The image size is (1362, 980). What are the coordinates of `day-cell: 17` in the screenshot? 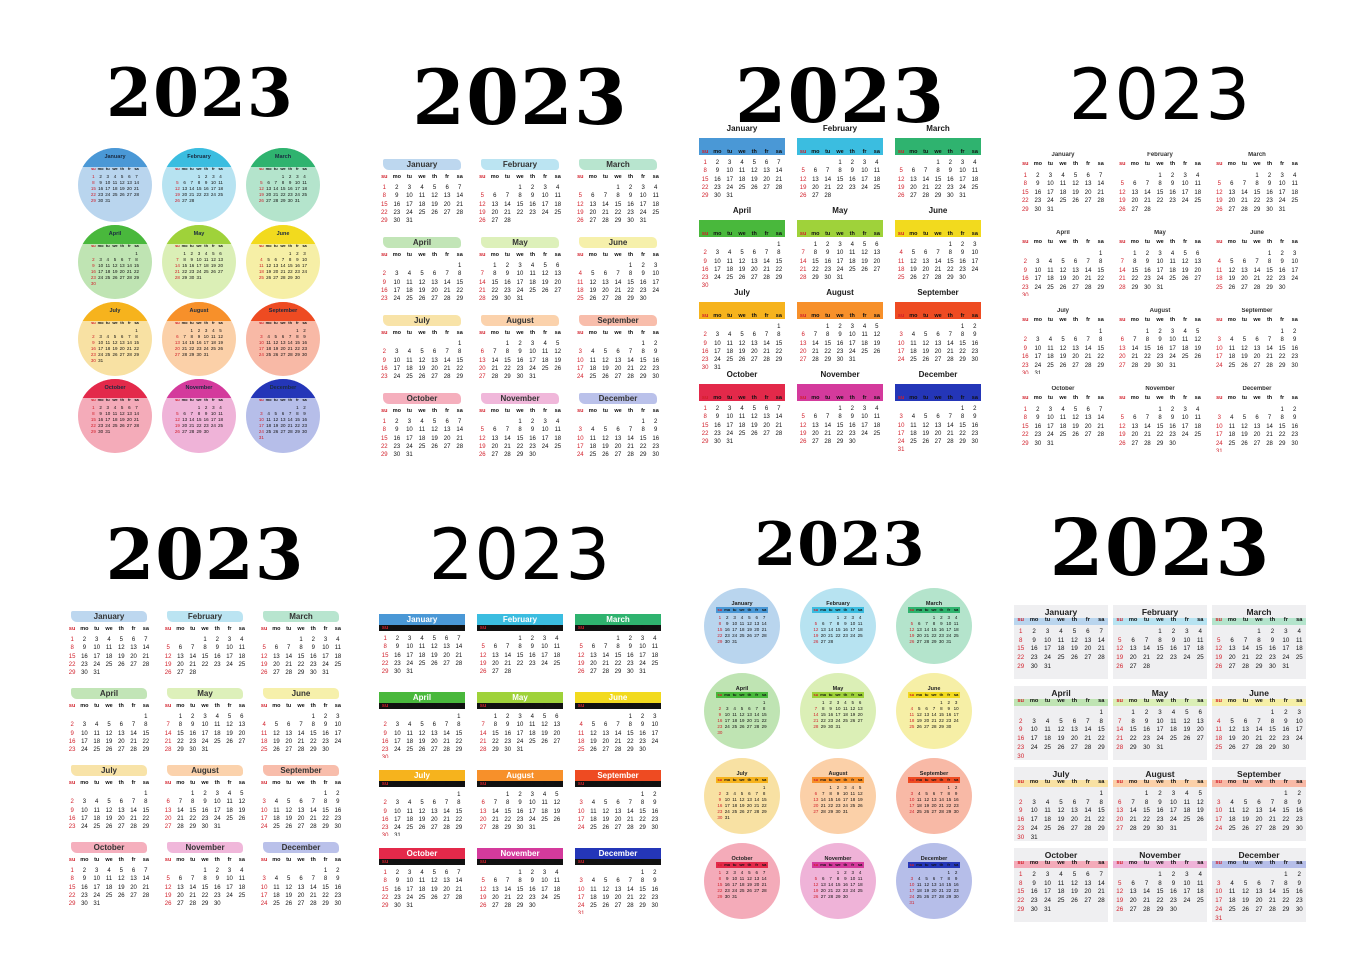 It's located at (1185, 426).